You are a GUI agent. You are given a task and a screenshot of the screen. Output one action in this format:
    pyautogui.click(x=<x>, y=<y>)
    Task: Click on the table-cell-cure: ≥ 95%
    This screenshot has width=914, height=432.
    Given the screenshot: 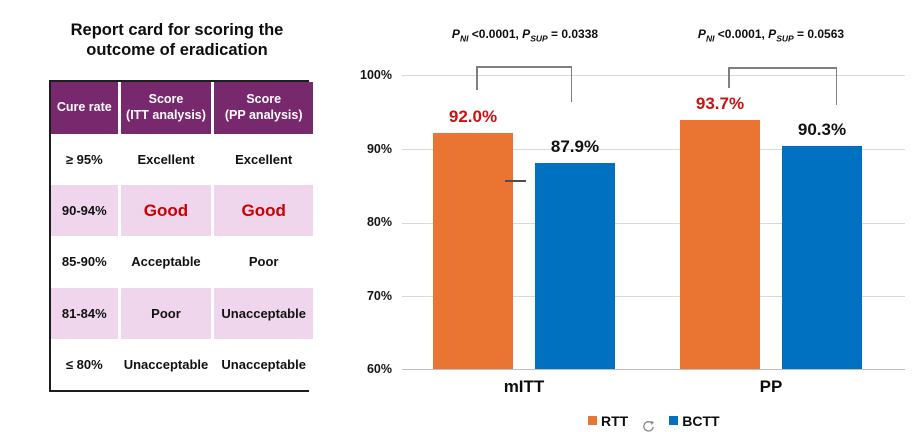 What is the action you would take?
    pyautogui.click(x=84, y=160)
    